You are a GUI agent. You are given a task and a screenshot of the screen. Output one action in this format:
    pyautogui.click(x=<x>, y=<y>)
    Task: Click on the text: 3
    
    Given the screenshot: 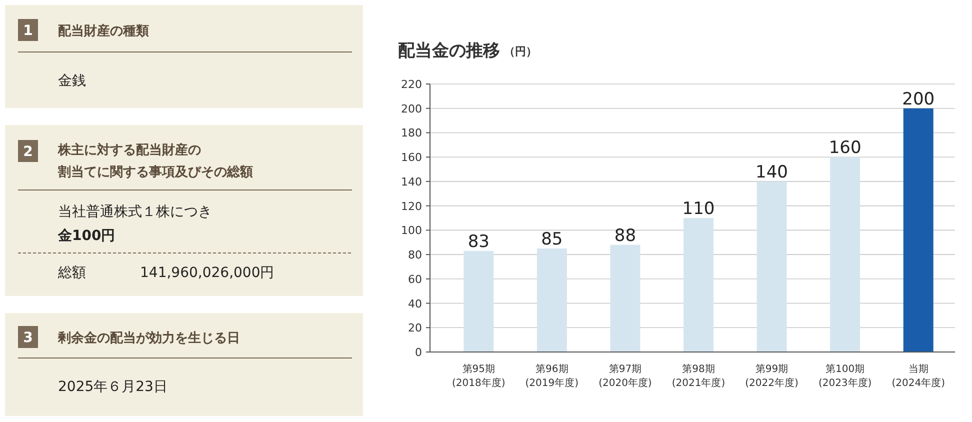 What is the action you would take?
    pyautogui.click(x=28, y=338)
    